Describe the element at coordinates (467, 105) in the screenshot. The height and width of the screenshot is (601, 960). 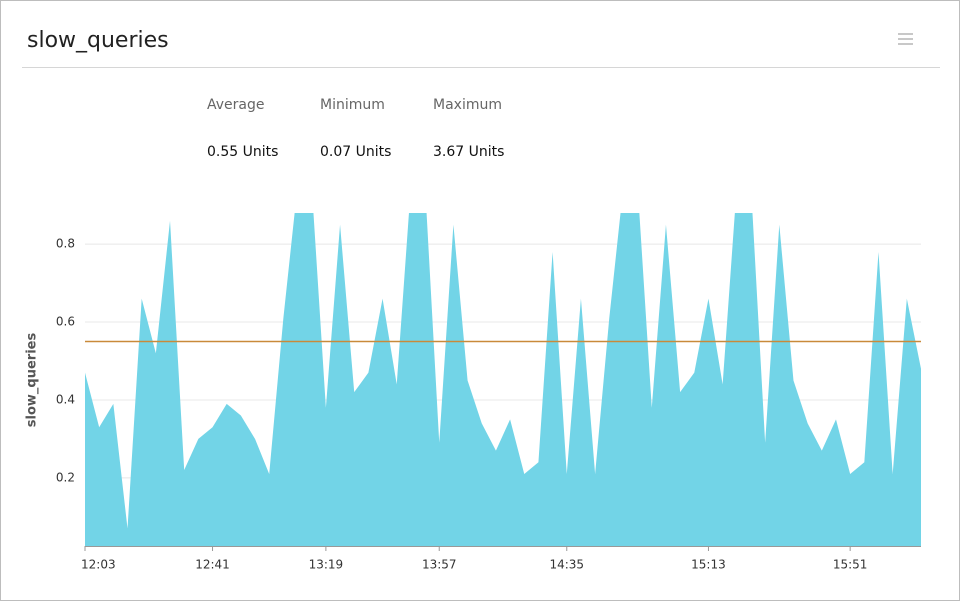
I see `stat-label: Maximum` at that location.